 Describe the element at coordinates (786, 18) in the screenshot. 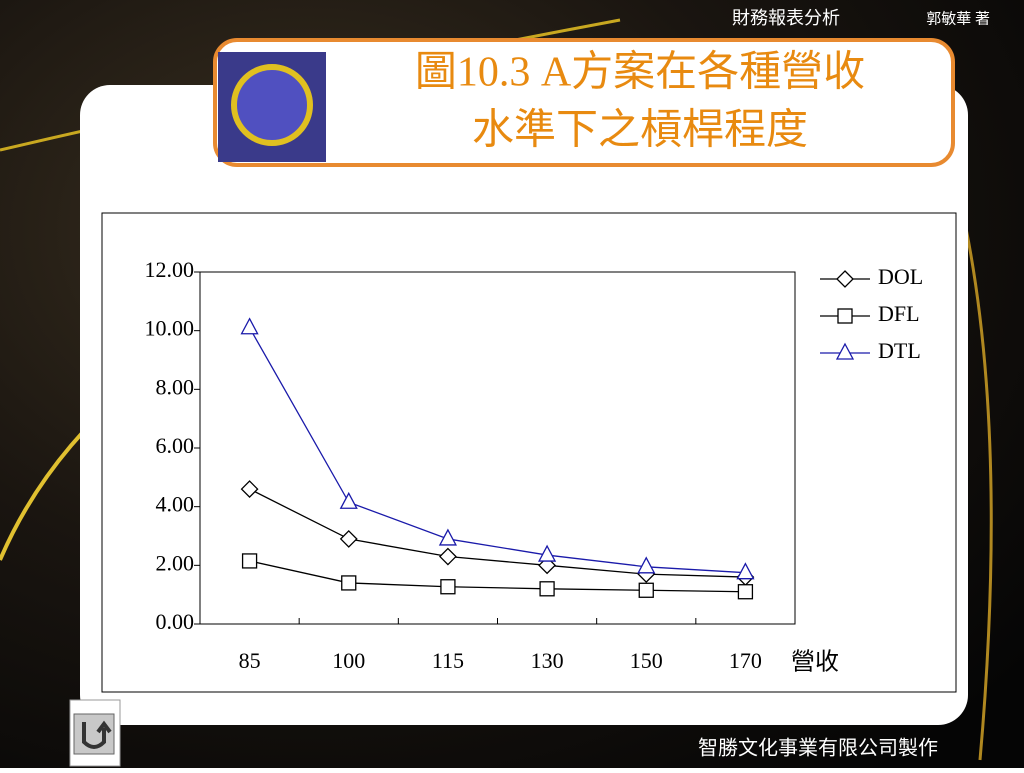

I see `book-title: 財務報表分析` at that location.